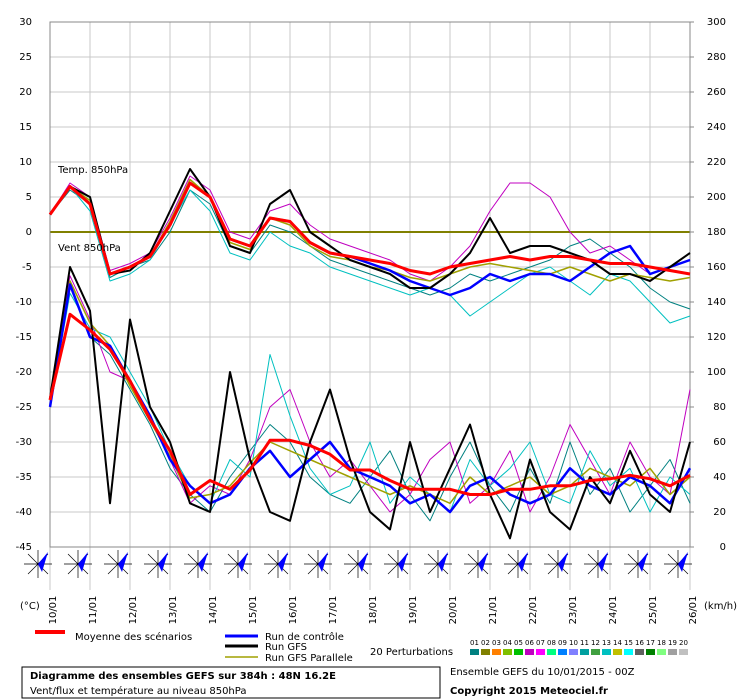 This screenshot has height=700, width=740. I want to click on legend-label: 14, so click(617, 643).